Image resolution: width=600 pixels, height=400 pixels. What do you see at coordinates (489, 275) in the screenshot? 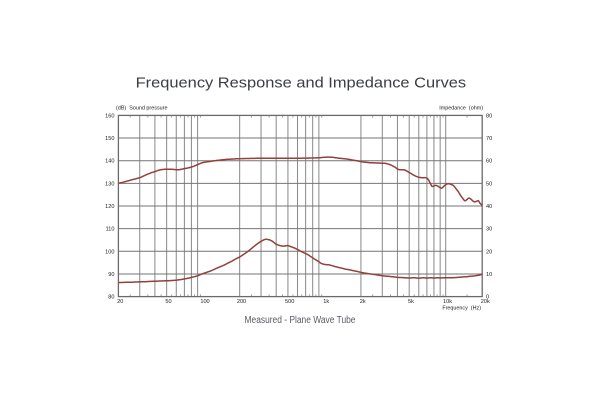
I see `svg-text: 10` at bounding box center [489, 275].